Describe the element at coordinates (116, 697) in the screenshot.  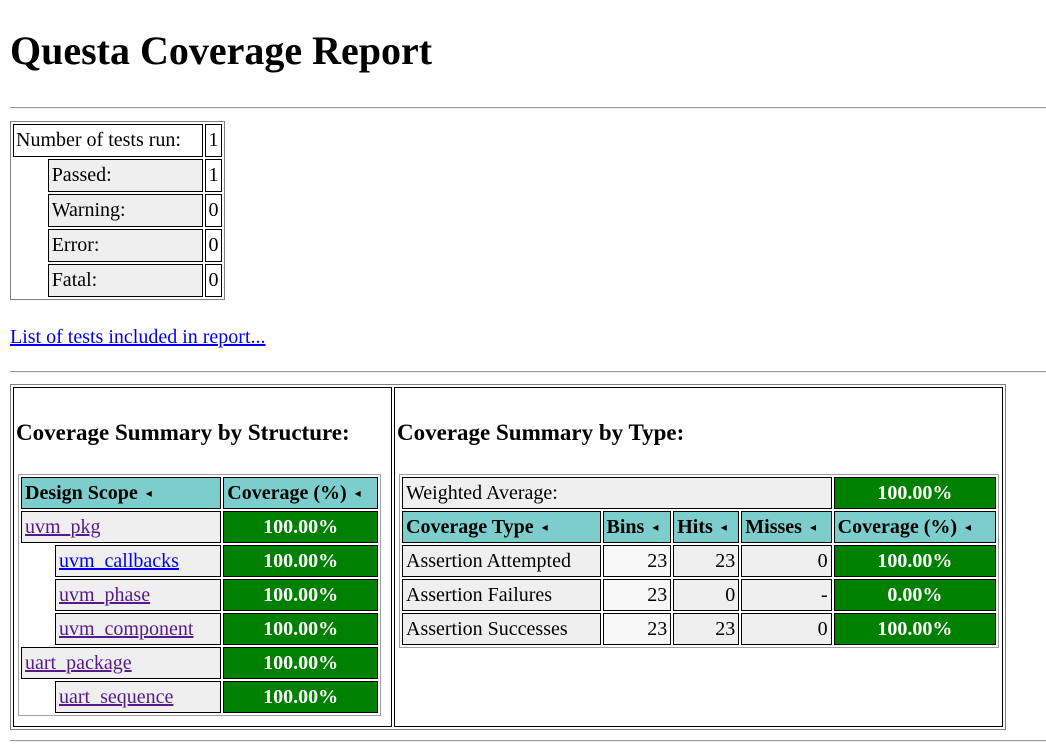
I see `scope-link-uart-sequence: uart_sequence` at that location.